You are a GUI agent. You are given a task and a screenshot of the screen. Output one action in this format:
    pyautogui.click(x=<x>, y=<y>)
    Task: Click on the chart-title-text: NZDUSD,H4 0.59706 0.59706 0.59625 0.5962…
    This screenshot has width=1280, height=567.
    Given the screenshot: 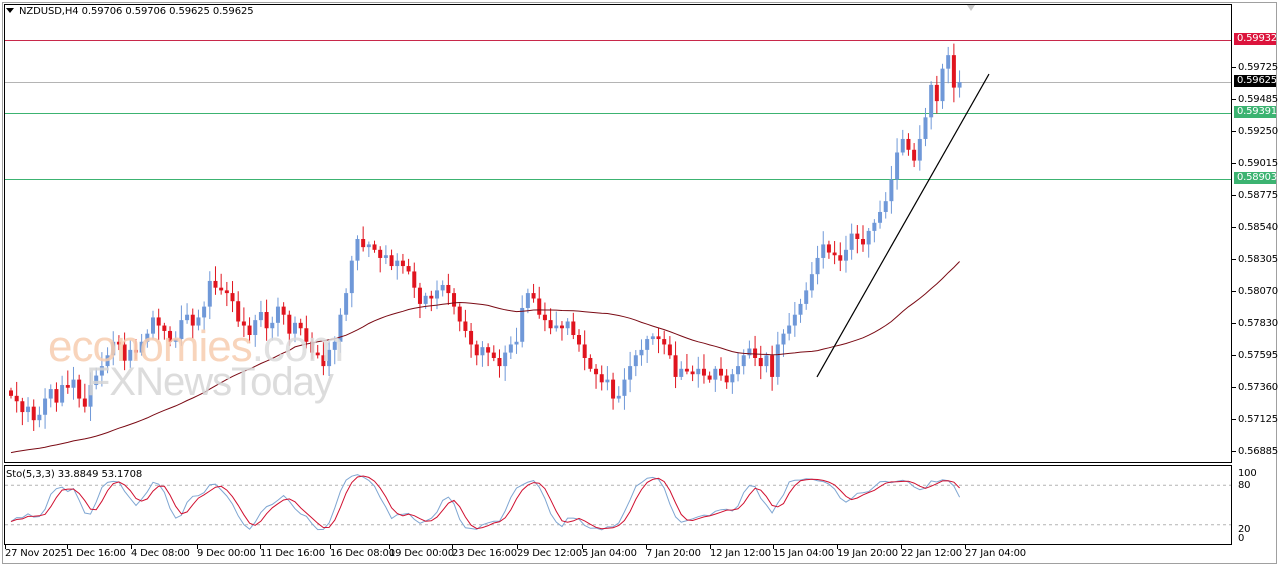 What is the action you would take?
    pyautogui.click(x=136, y=11)
    